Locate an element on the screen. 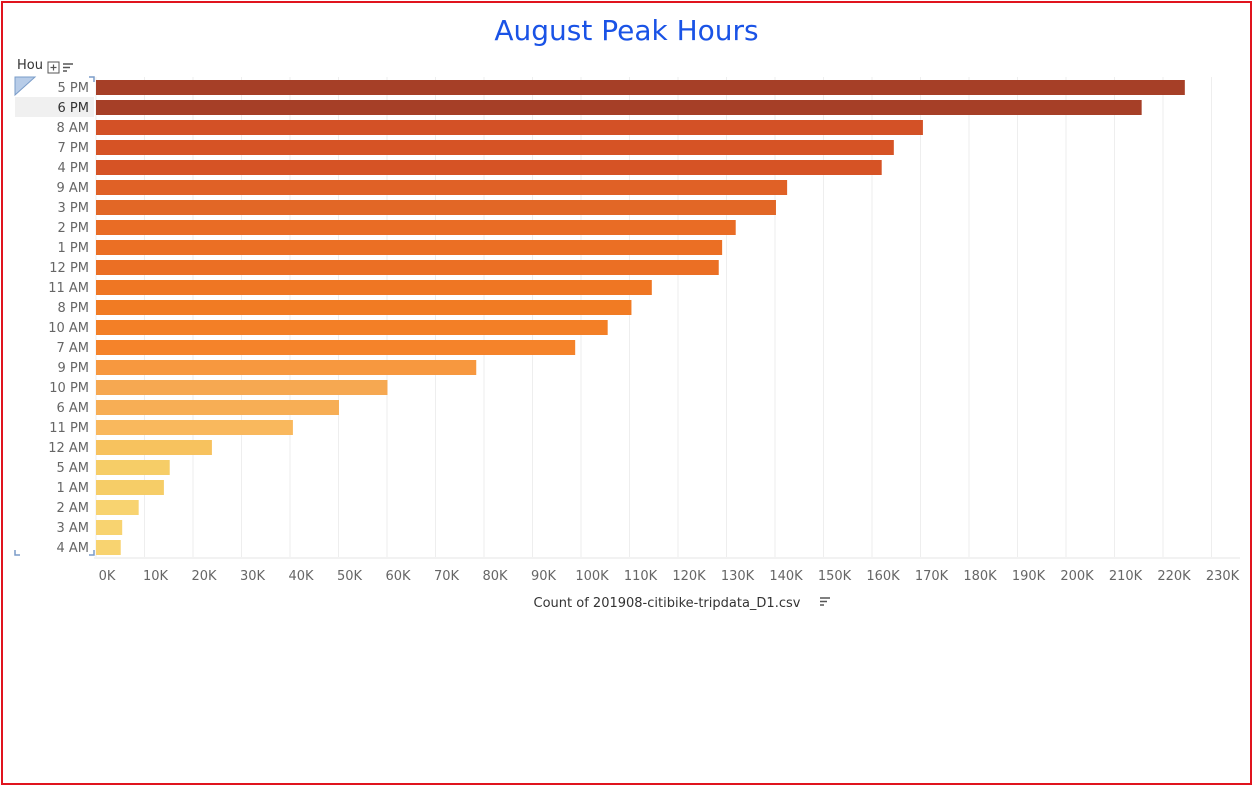  row-header-label: Hou is located at coordinates (30, 65).